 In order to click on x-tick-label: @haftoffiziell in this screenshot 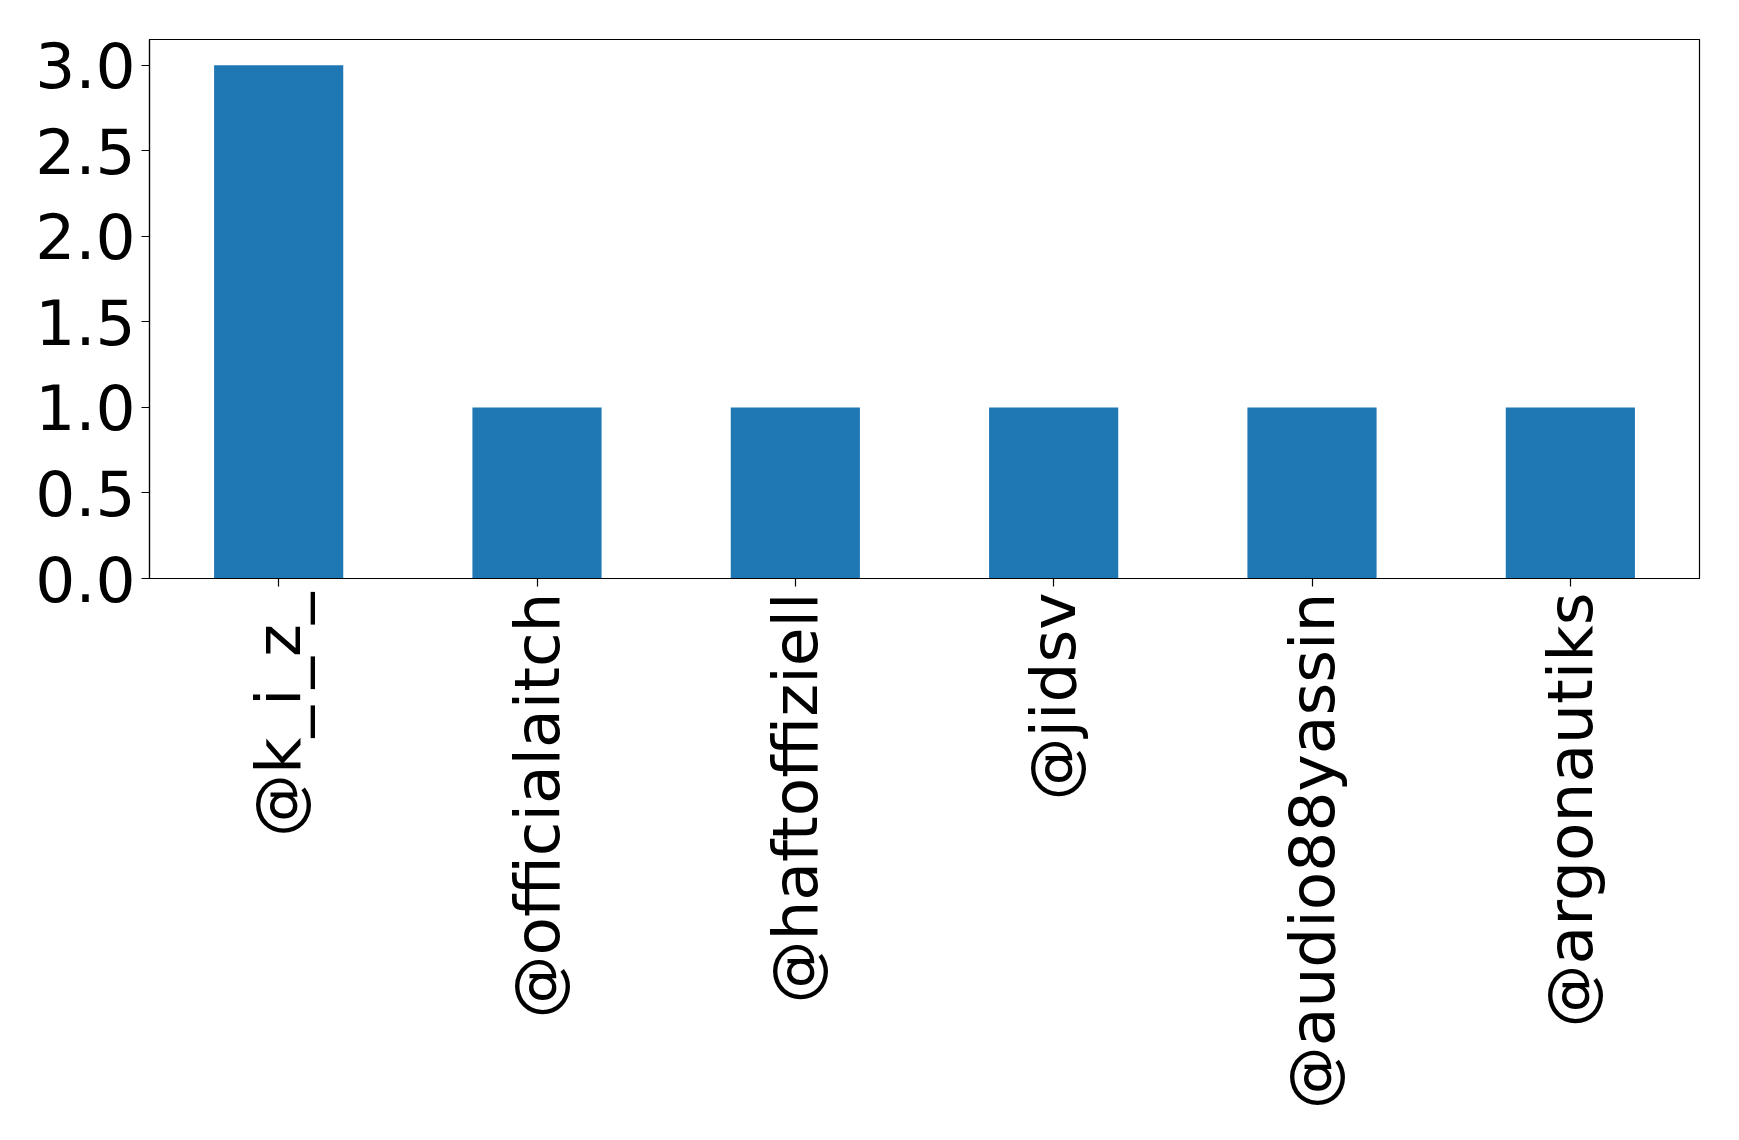, I will do `click(795, 798)`.